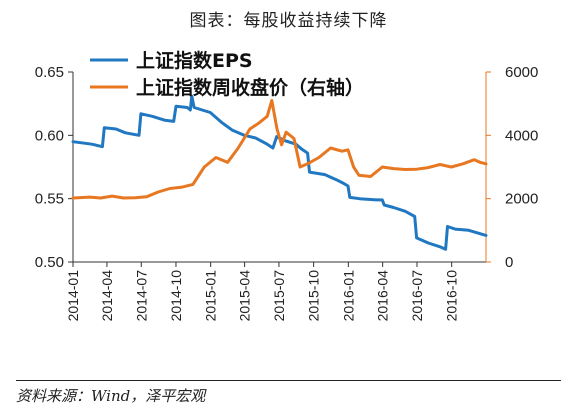  Describe the element at coordinates (49, 135) in the screenshot. I see `left-tick-label: 0.60` at that location.